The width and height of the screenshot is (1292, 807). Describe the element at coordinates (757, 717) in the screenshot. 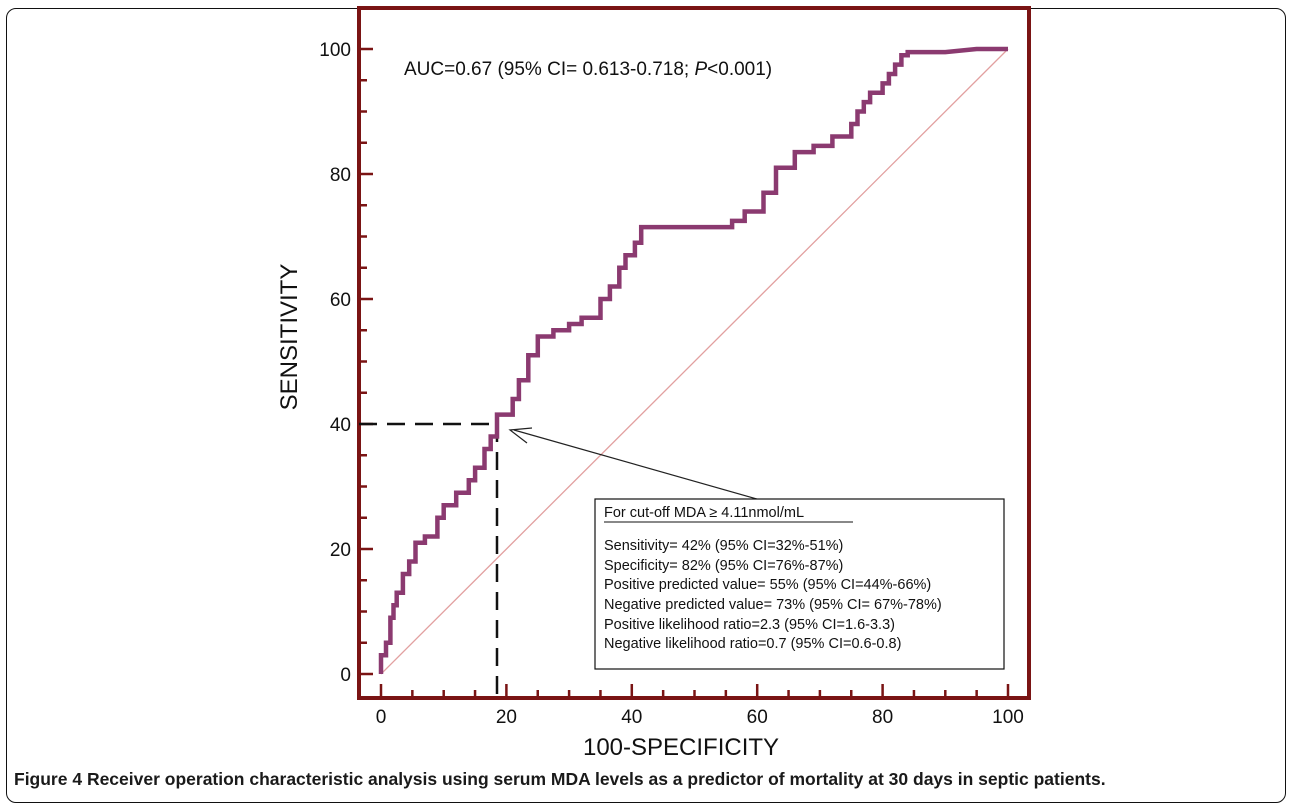

I see `x-tick-label: 60` at that location.